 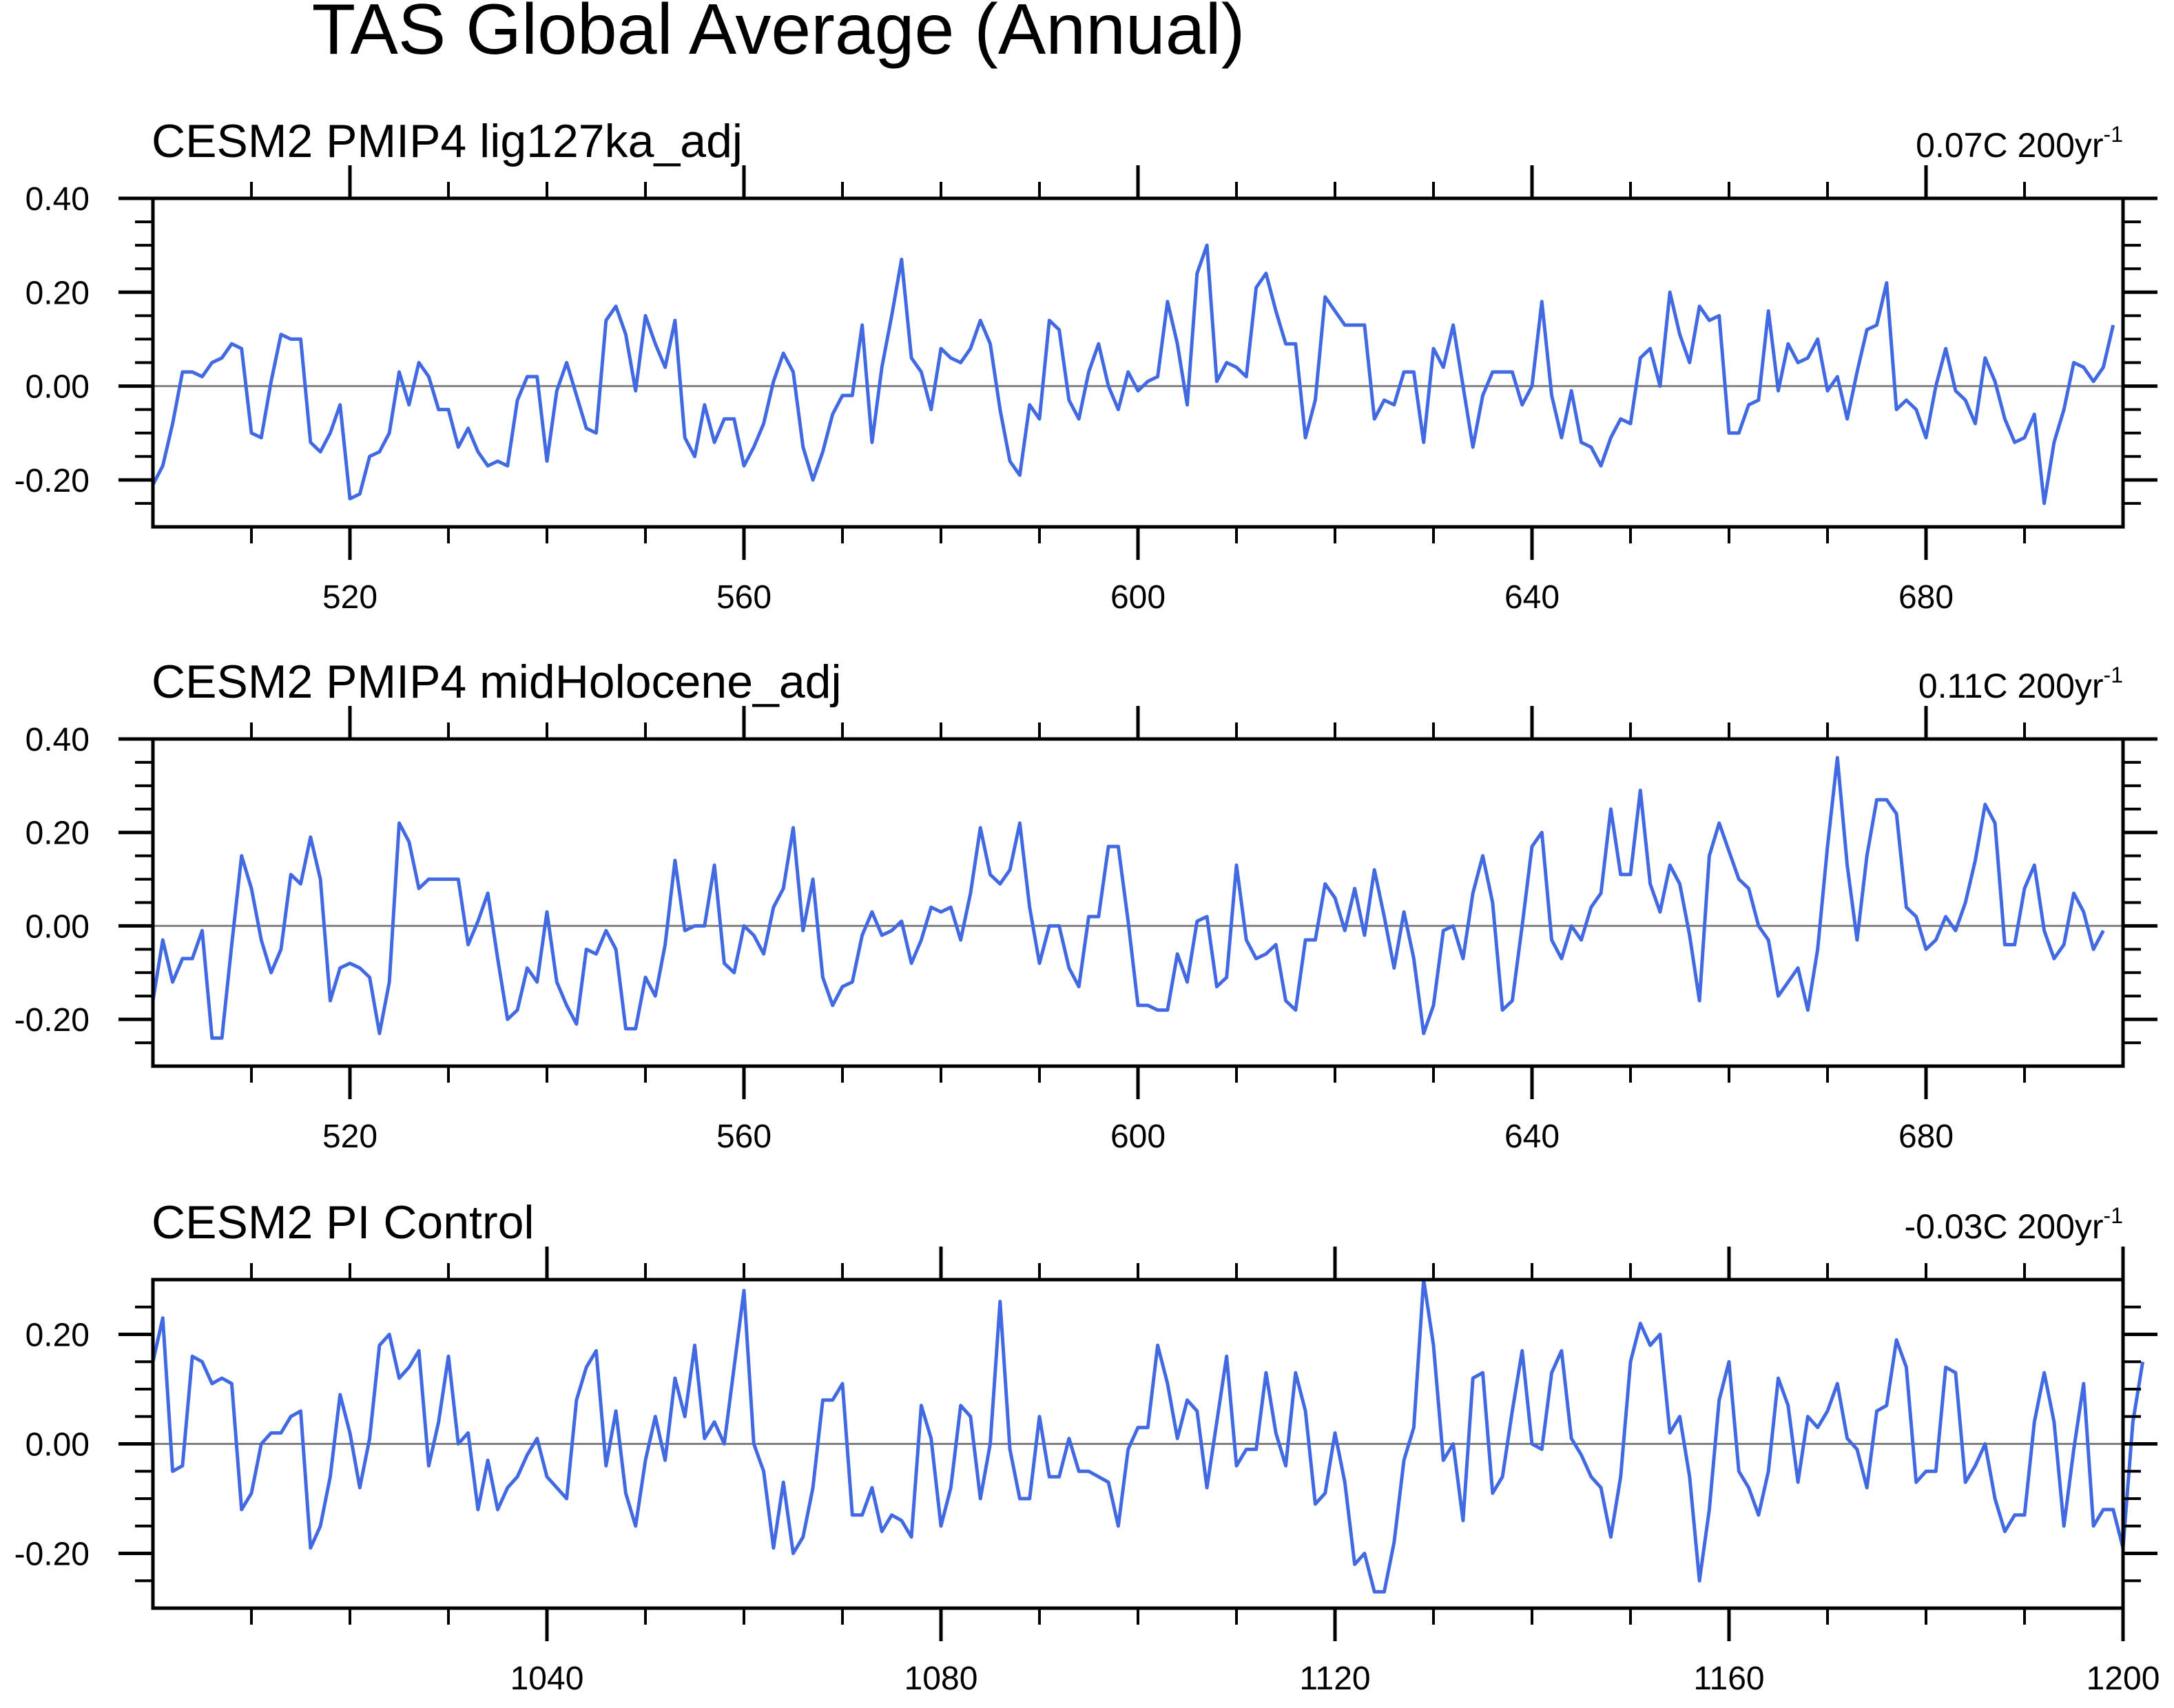 I want to click on panel-title: CESM2 PI Control, so click(x=343, y=1222).